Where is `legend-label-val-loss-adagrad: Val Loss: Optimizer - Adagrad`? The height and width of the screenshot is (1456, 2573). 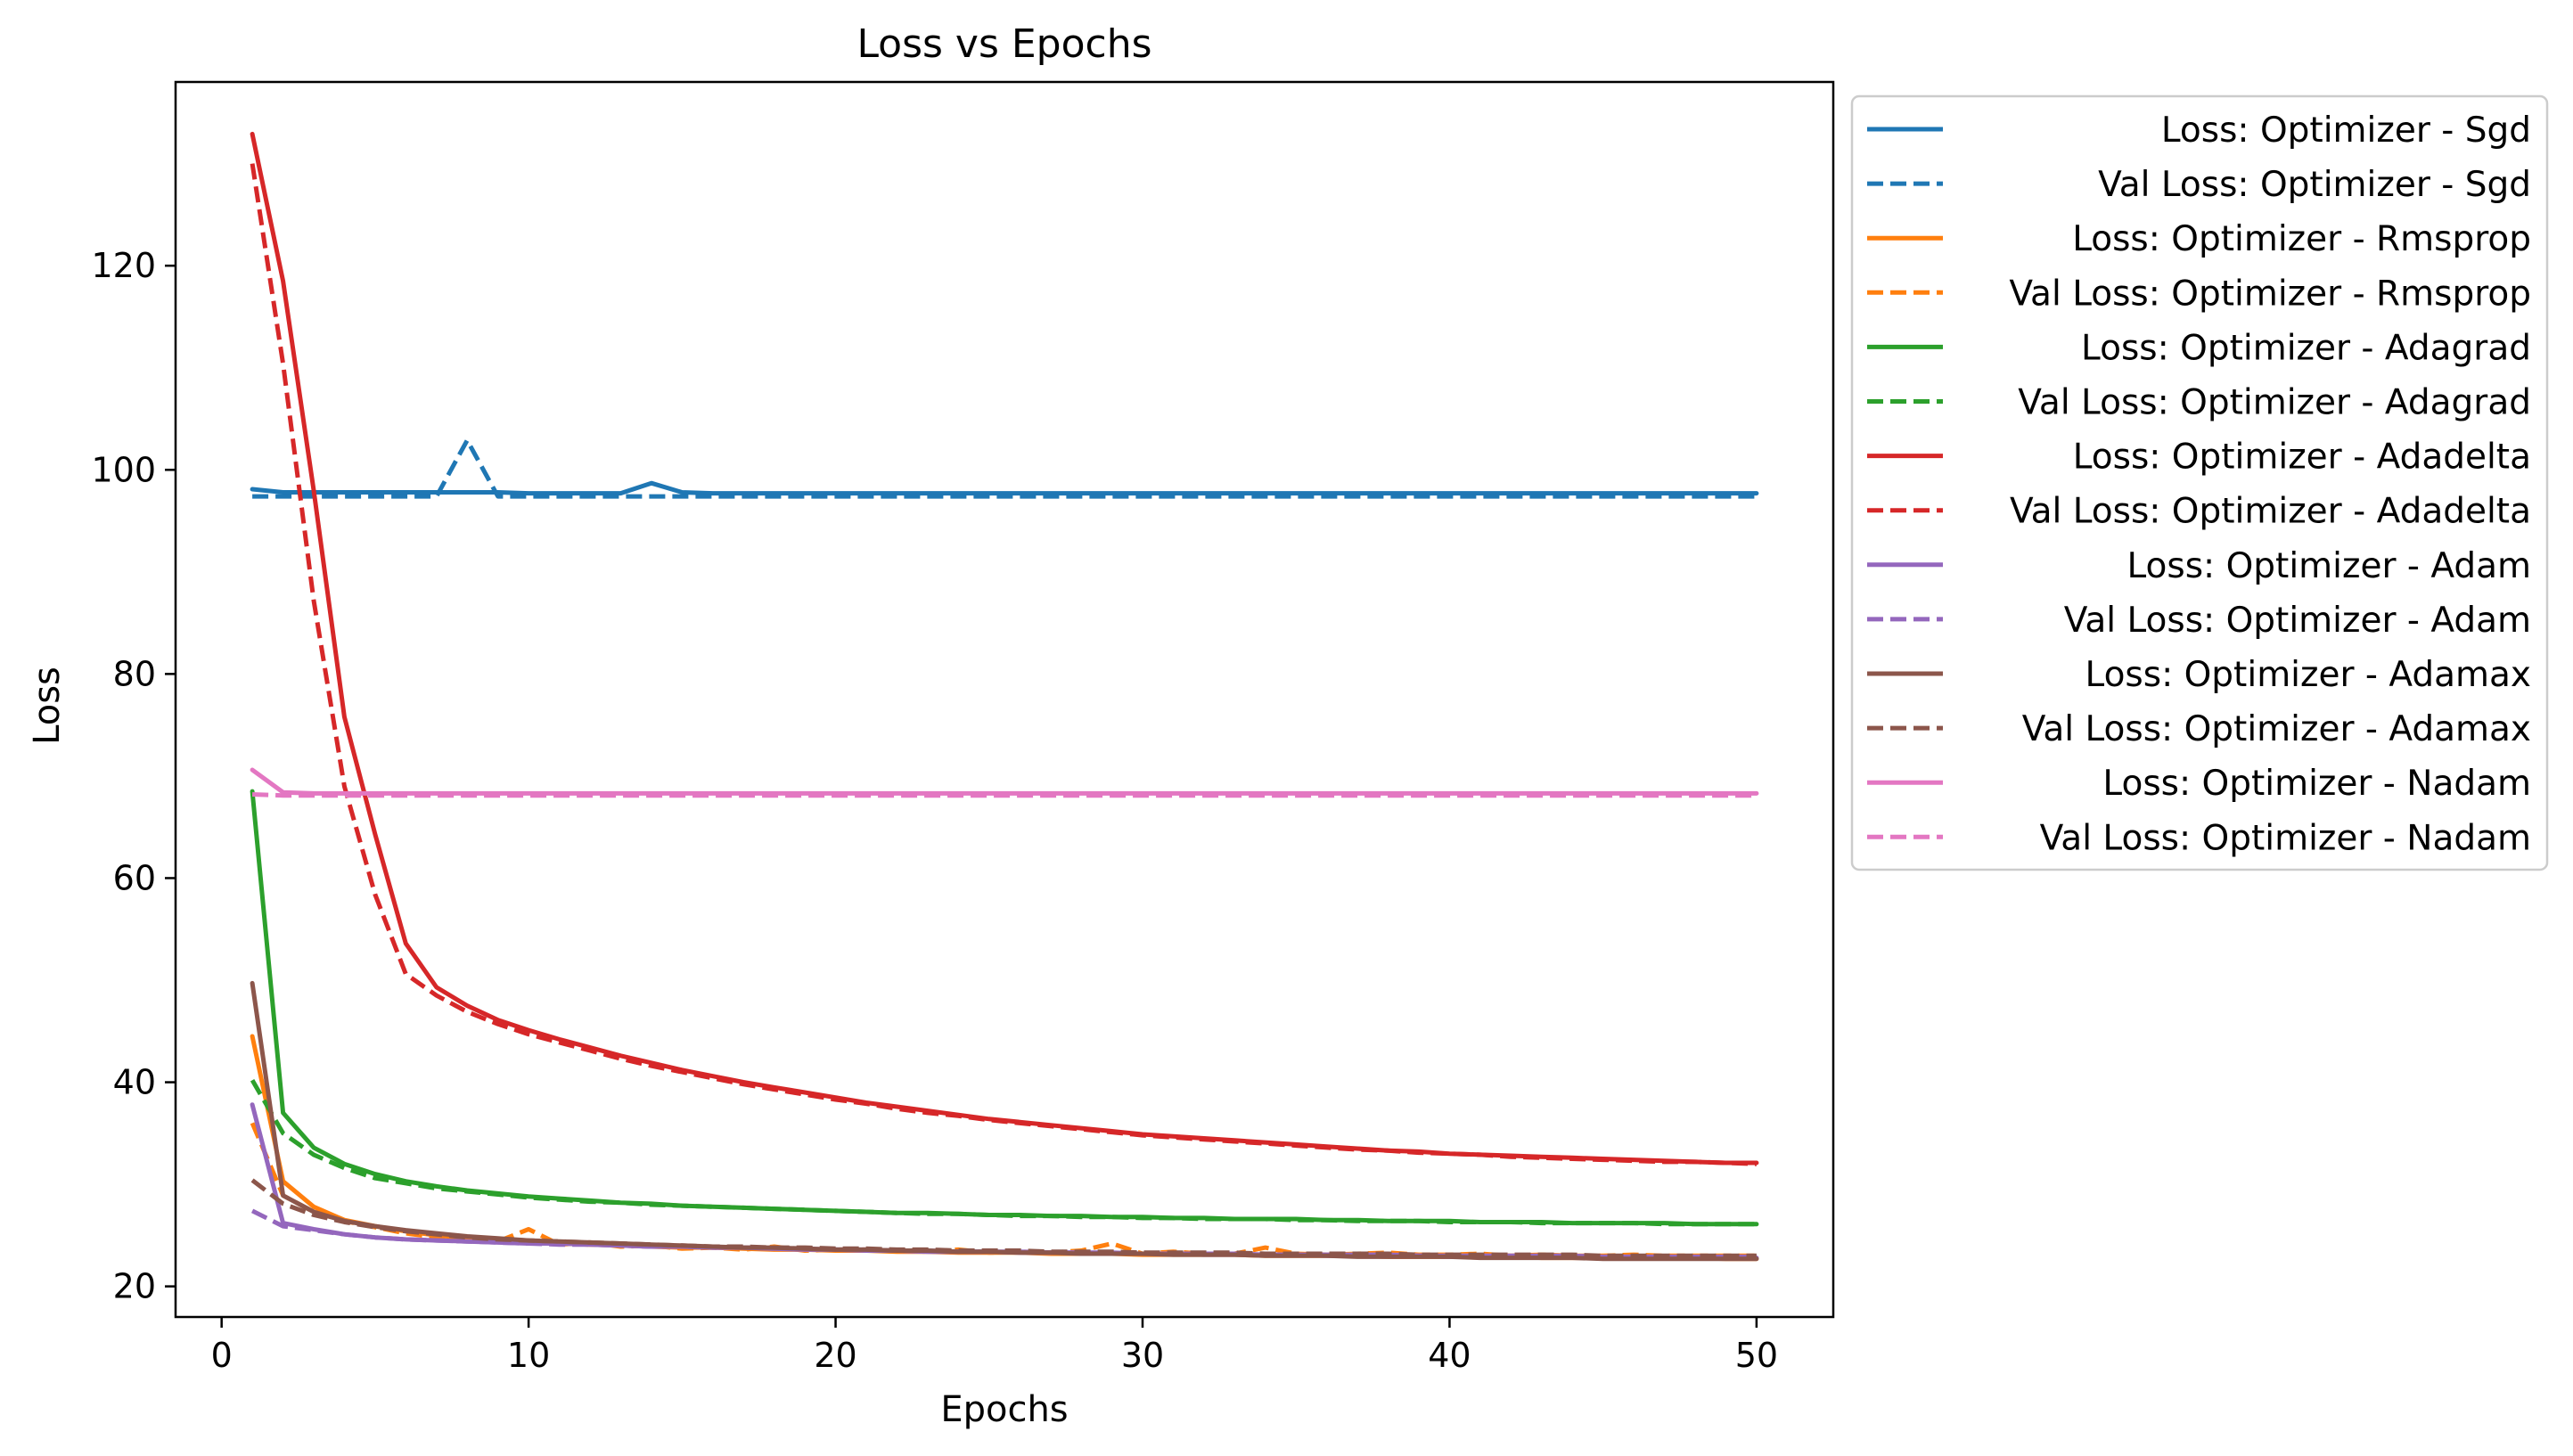 legend-label-val-loss-adagrad: Val Loss: Optimizer - Adagrad is located at coordinates (2274, 403).